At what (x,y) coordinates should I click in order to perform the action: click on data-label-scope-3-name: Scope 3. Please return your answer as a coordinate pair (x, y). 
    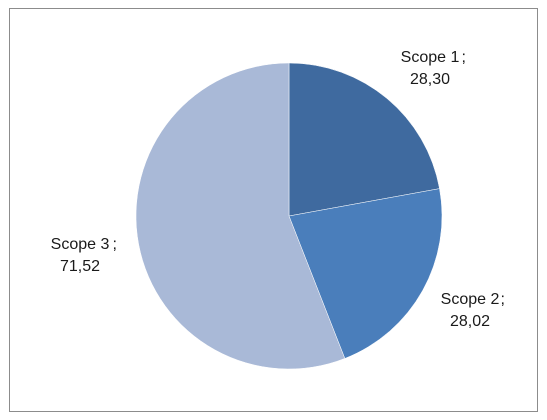
    Looking at the image, I should click on (80, 244).